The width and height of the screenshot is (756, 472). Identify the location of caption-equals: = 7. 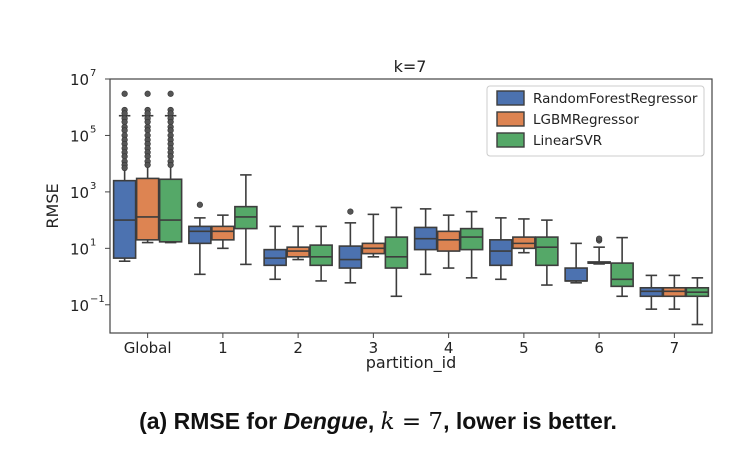
(419, 422).